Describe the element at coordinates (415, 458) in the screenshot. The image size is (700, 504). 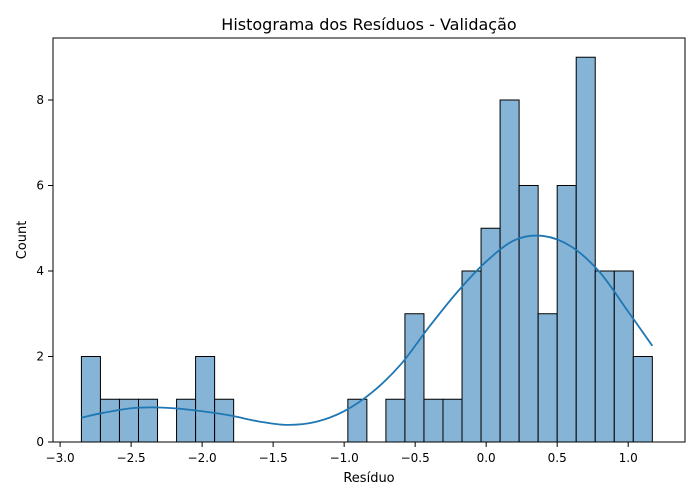
I see `x-tick-label: −0.5` at that location.